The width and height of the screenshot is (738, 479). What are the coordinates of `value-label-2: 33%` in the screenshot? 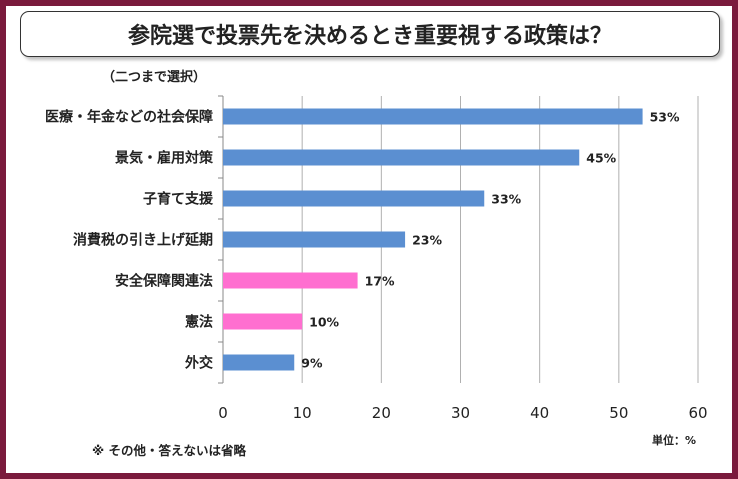 It's located at (506, 199).